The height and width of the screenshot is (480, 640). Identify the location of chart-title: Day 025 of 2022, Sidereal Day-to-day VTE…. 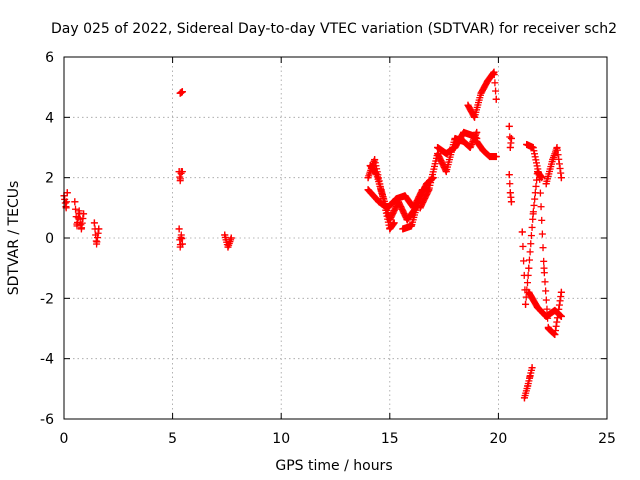
(334, 29).